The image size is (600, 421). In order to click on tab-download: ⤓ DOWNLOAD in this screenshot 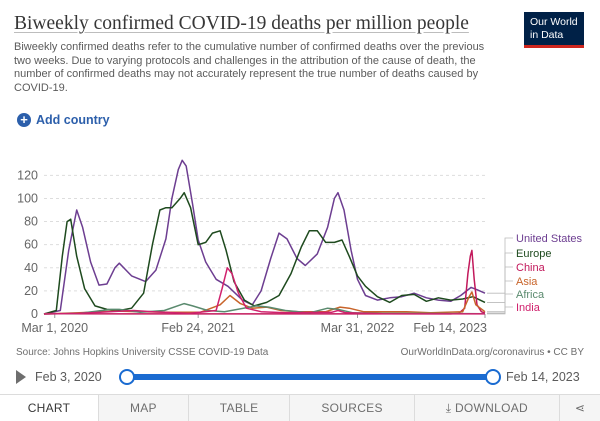, I will do `click(487, 408)`.